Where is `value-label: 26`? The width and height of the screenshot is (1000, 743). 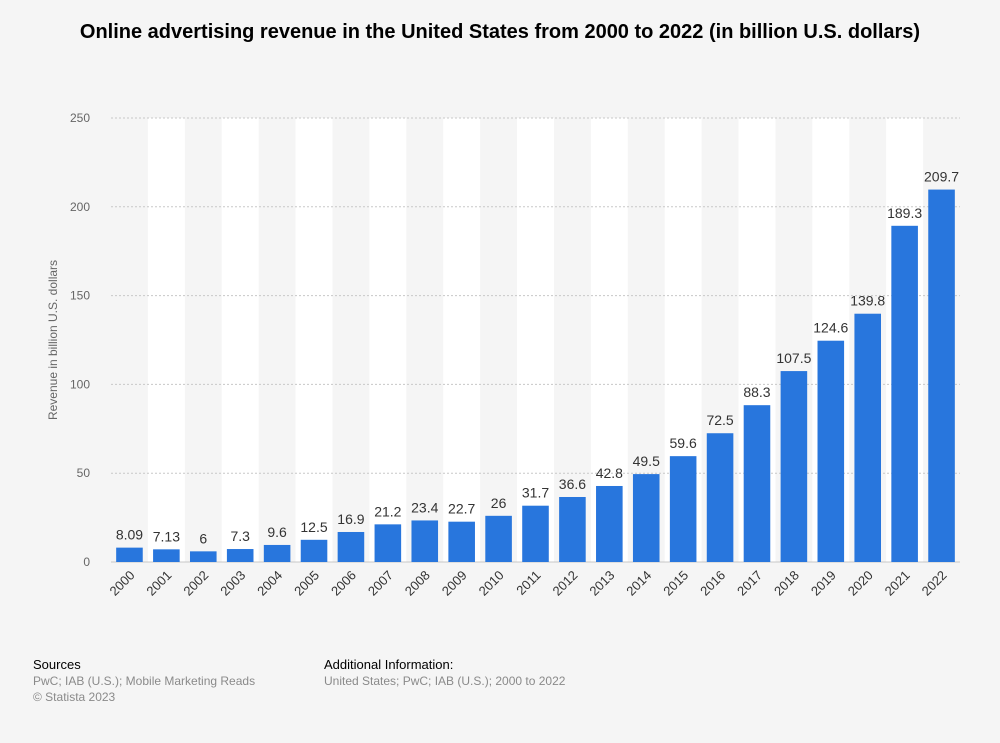
value-label: 26 is located at coordinates (499, 503).